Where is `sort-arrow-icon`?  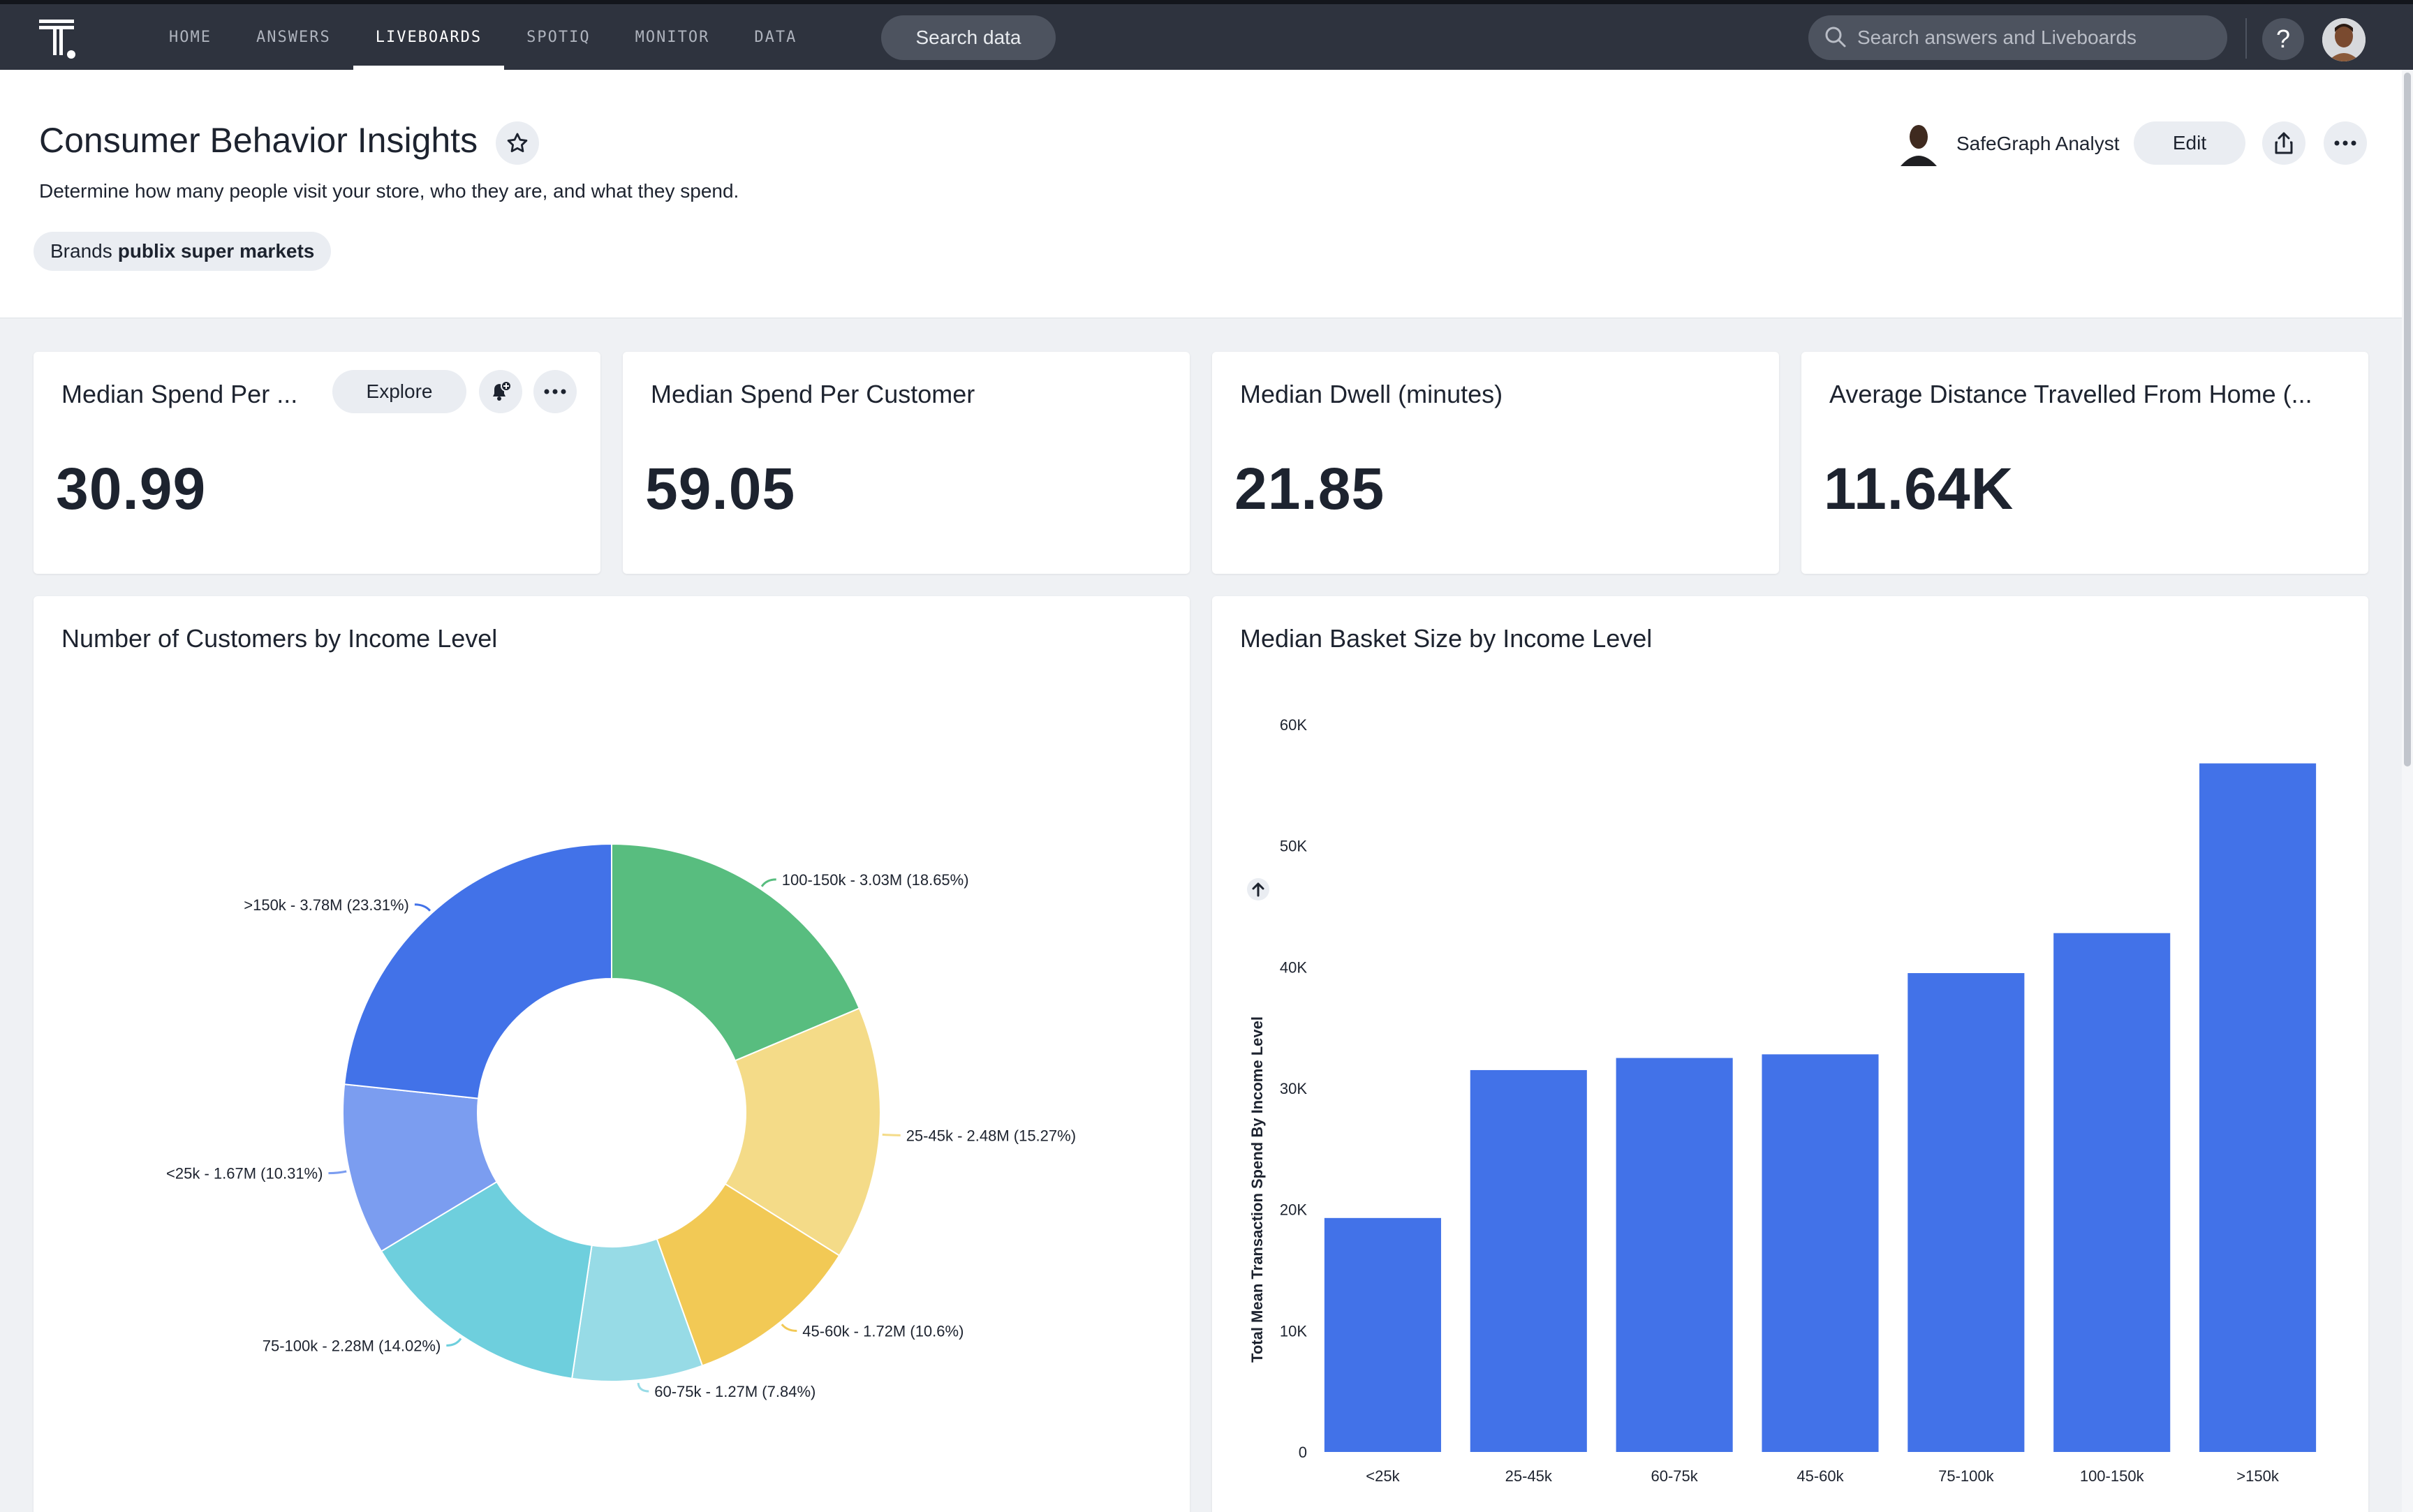
sort-arrow-icon is located at coordinates (1258, 889).